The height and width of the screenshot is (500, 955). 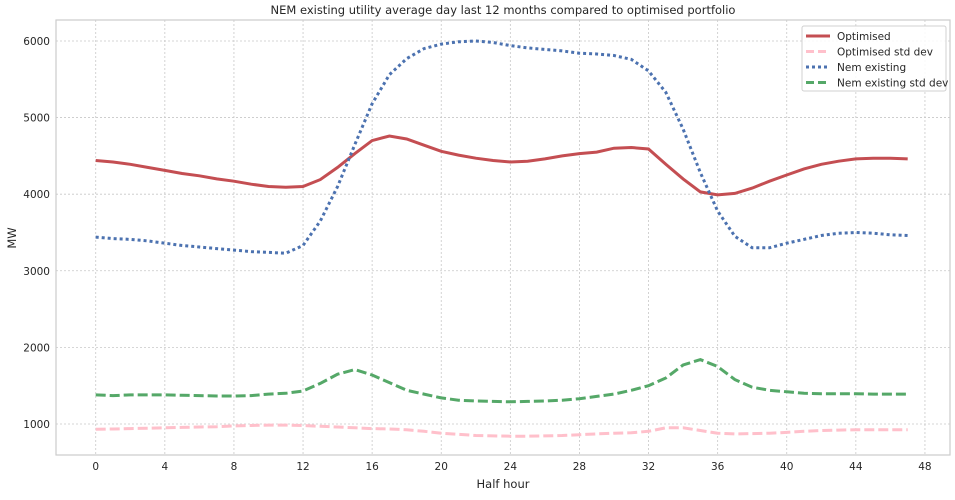 I want to click on series-line-optimised, so click(x=501, y=165).